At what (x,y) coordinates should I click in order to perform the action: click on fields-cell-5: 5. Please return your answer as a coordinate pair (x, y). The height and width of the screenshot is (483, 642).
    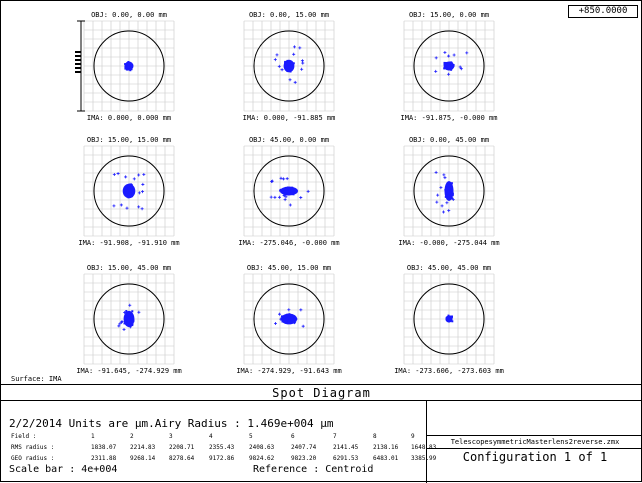
    Looking at the image, I should click on (251, 436).